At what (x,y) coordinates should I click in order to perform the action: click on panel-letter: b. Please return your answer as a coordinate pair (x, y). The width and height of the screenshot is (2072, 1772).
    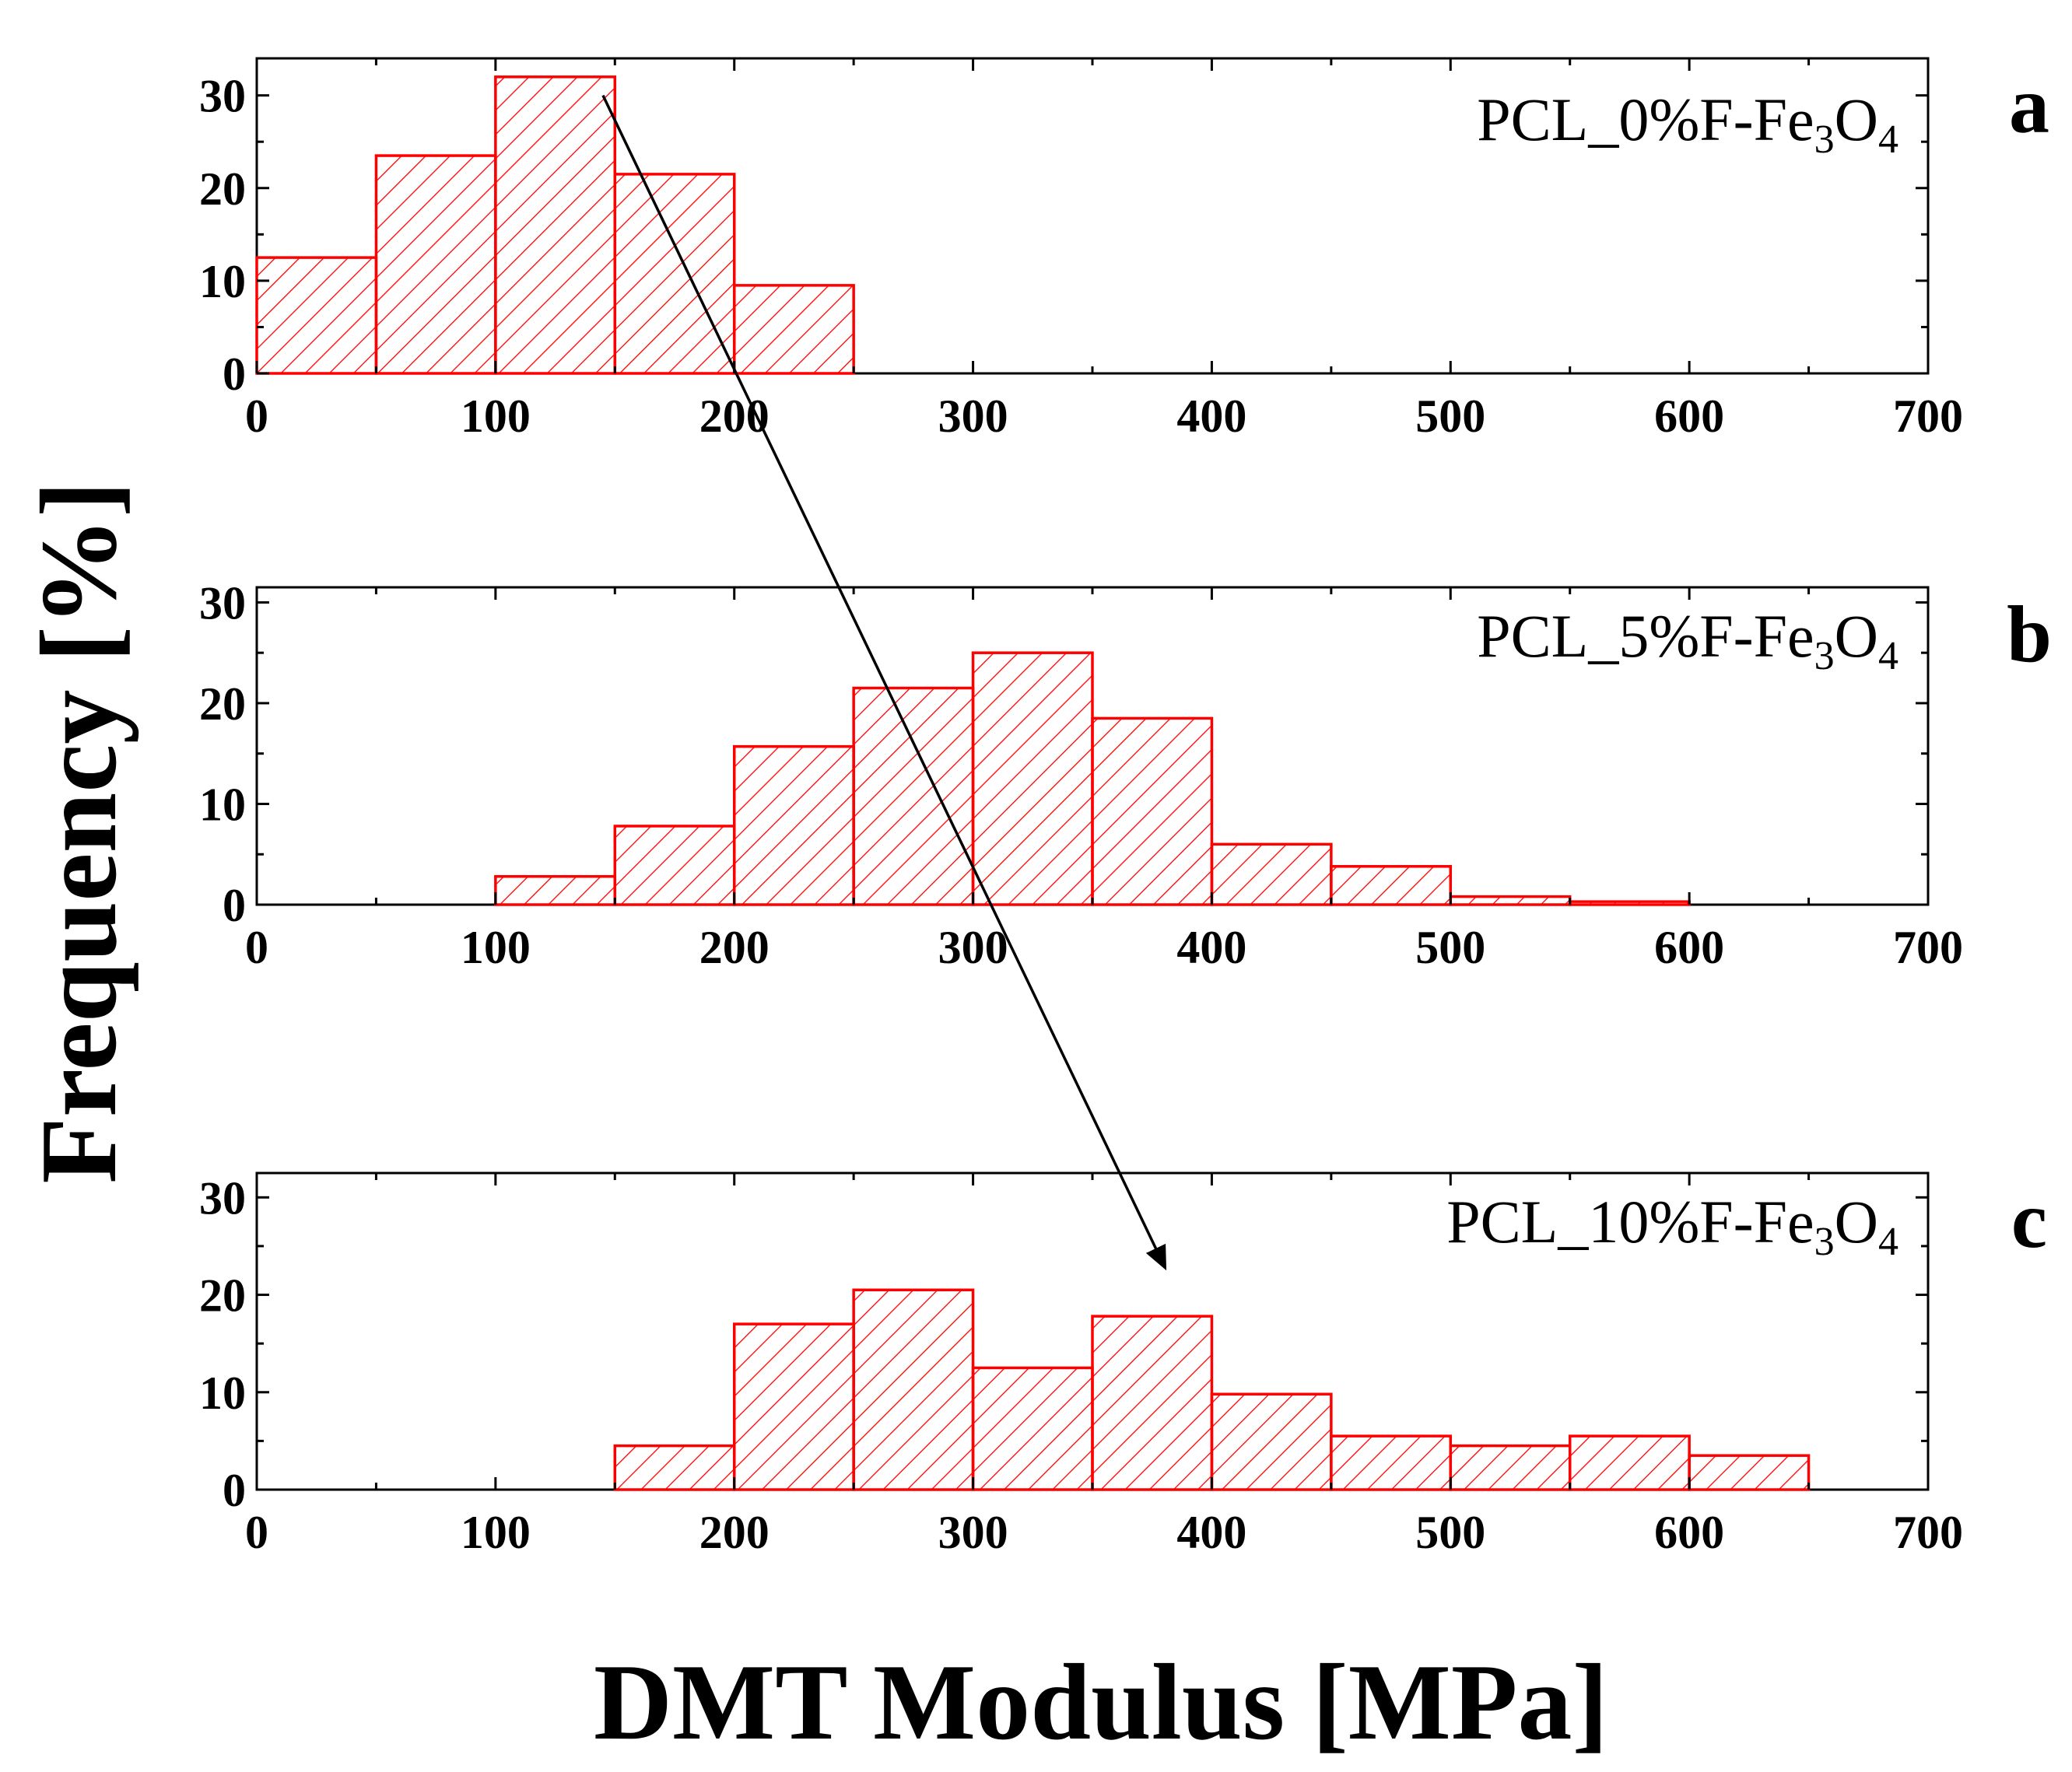
    Looking at the image, I should click on (2029, 634).